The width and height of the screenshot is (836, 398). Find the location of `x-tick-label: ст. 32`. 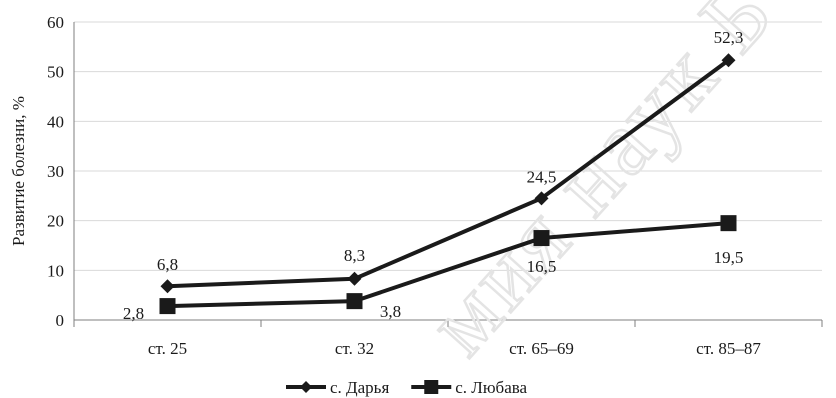

x-tick-label: ст. 32 is located at coordinates (354, 348).